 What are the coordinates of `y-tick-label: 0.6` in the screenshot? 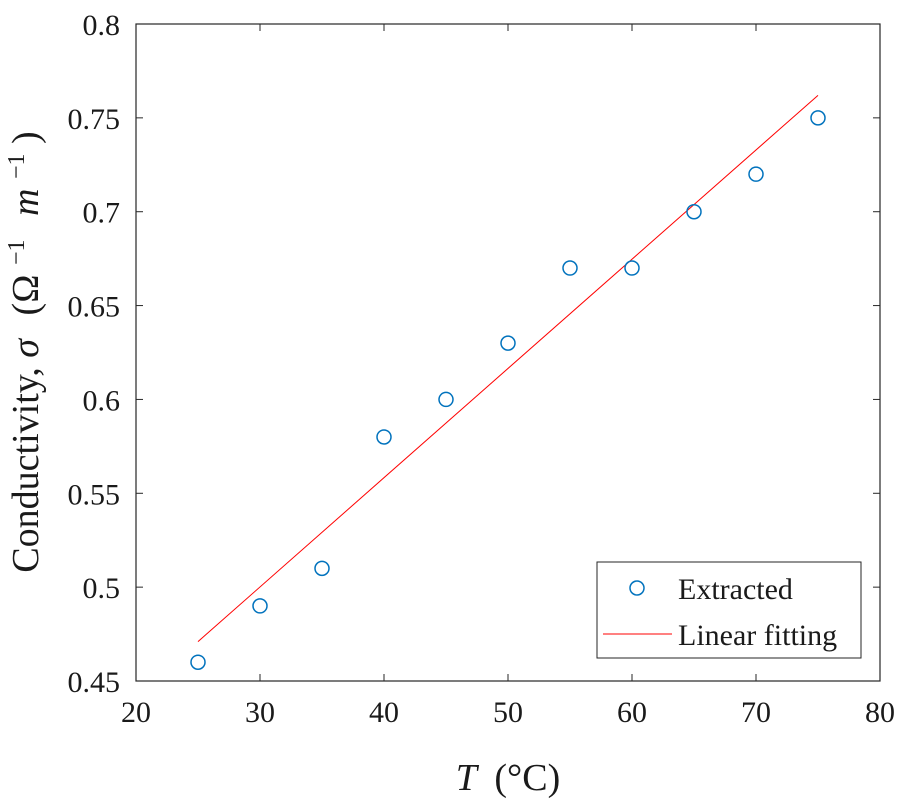 It's located at (102, 400).